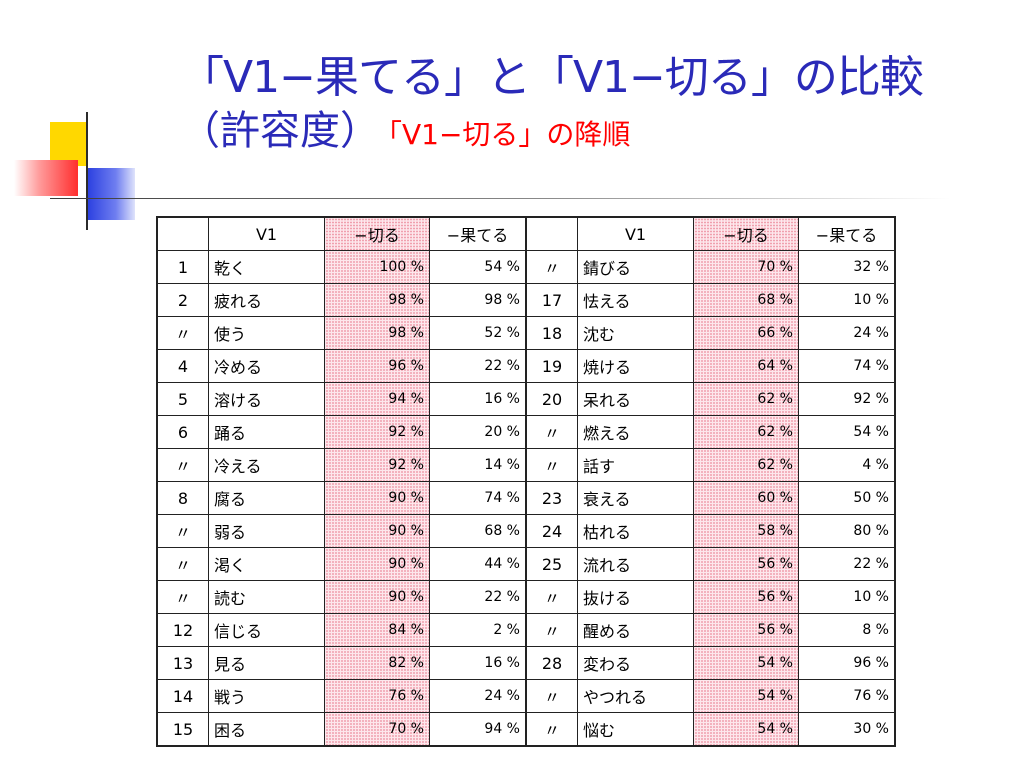  I want to click on table-row: 〃読む 90 % 22 % 〃抜ける 56 % 10 %, so click(526, 597).